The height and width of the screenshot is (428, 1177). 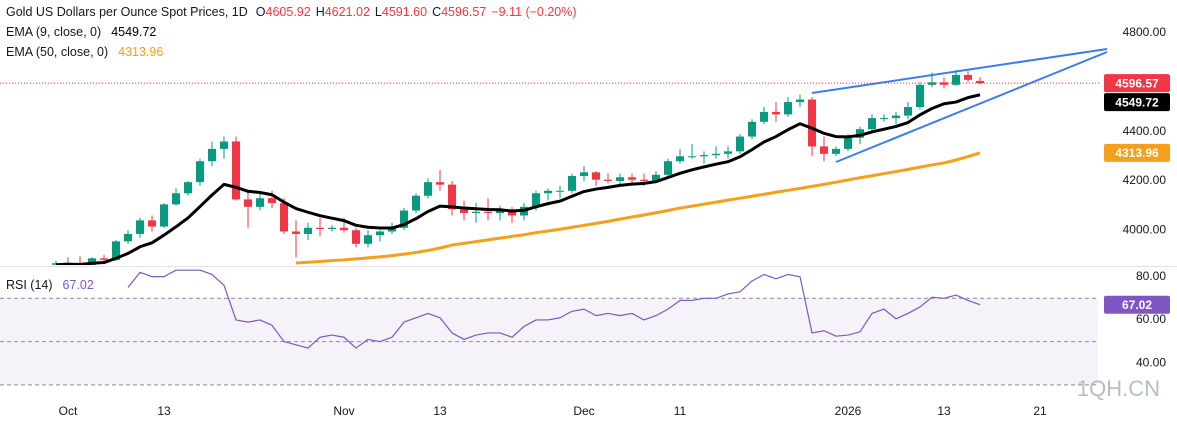 What do you see at coordinates (680, 411) in the screenshot?
I see `x-tick-label: 11` at bounding box center [680, 411].